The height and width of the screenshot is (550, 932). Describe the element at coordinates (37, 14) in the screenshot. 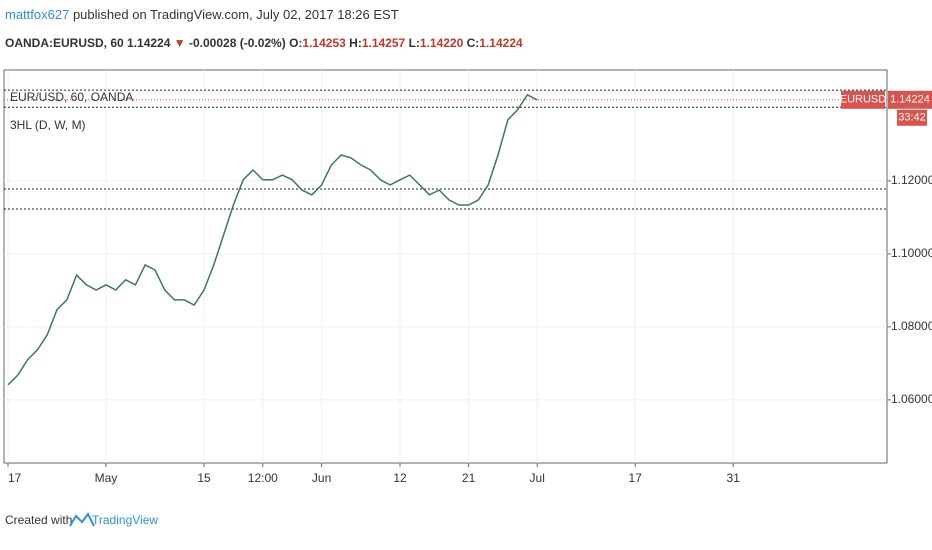

I see `author: mattfox627` at that location.